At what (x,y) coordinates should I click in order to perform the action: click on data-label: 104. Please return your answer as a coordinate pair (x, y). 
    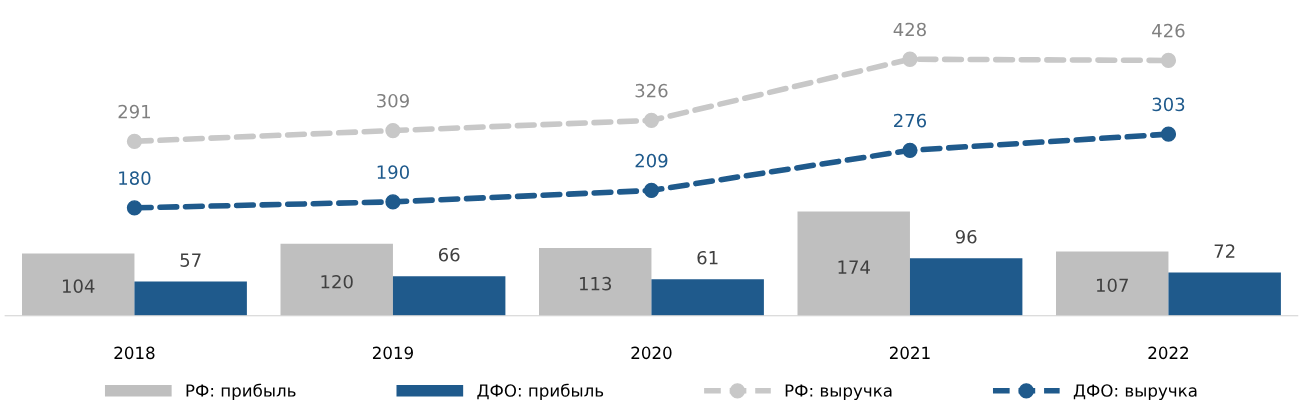
    Looking at the image, I should click on (78, 286).